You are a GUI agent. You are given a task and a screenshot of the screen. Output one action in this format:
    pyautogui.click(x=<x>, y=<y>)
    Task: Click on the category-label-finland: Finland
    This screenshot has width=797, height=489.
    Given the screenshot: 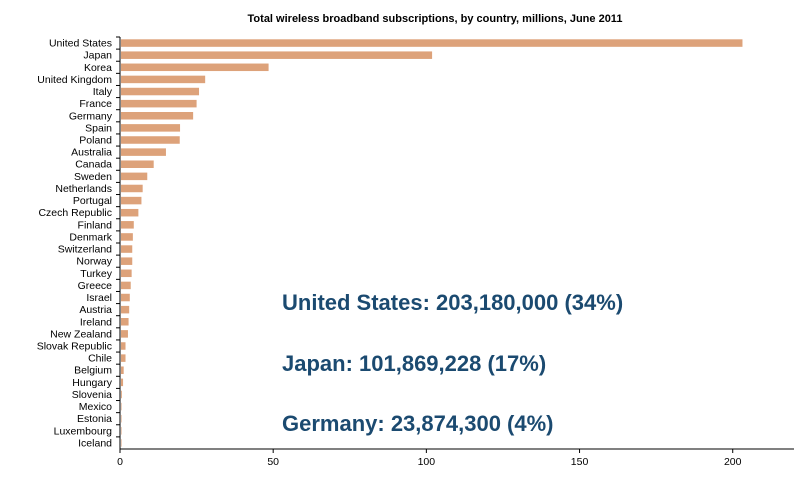 What is the action you would take?
    pyautogui.click(x=95, y=225)
    